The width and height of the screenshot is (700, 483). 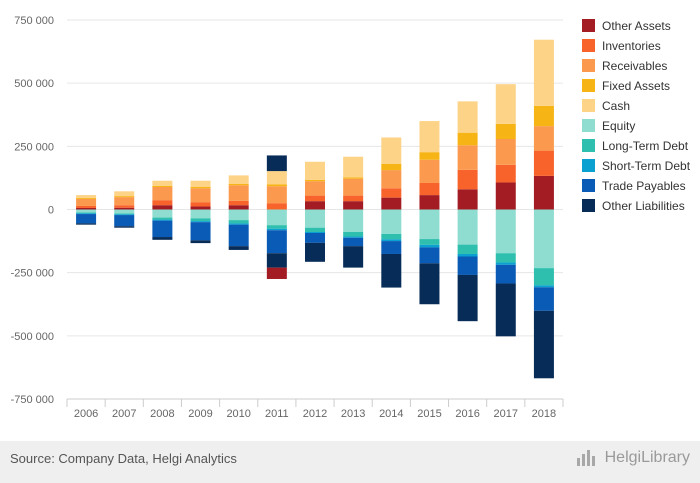 I want to click on source-note: Source: Company Data, Helgi Analytics, so click(x=123, y=458).